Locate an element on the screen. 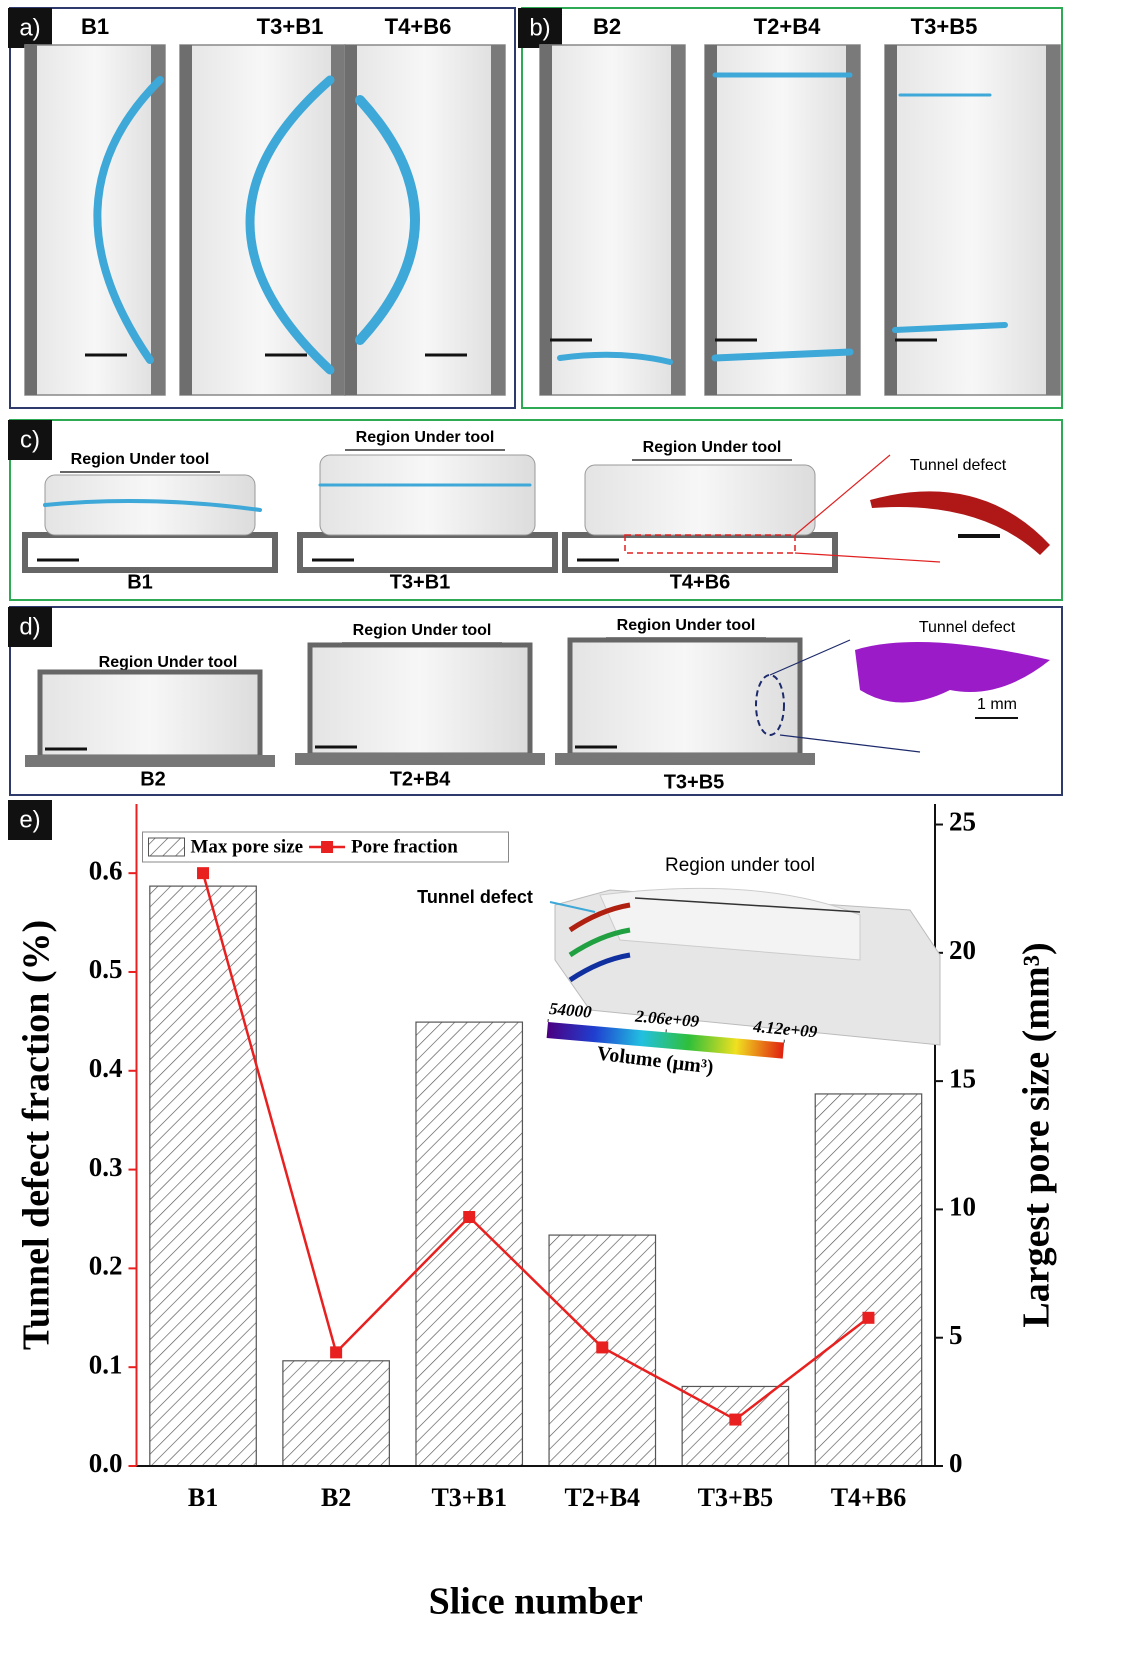 This screenshot has width=1121, height=1654. view-label: B1 is located at coordinates (140, 582).